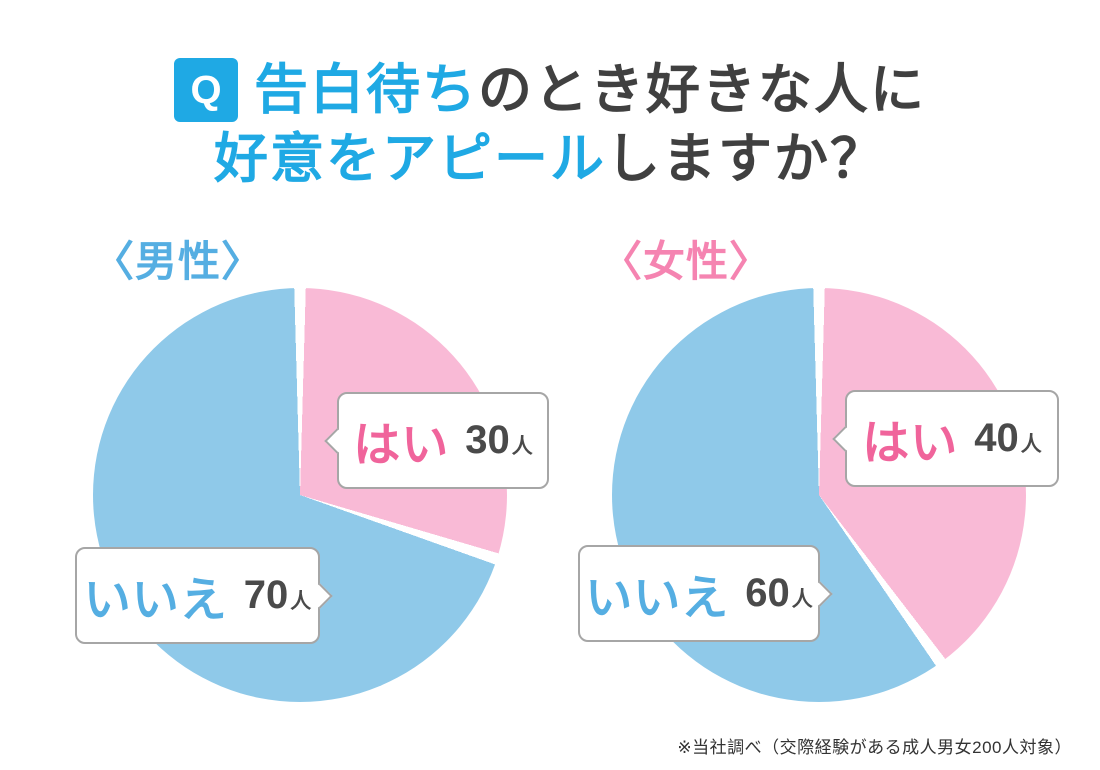 This screenshot has width=1100, height=770. I want to click on men-yes-count: 30, so click(487, 440).